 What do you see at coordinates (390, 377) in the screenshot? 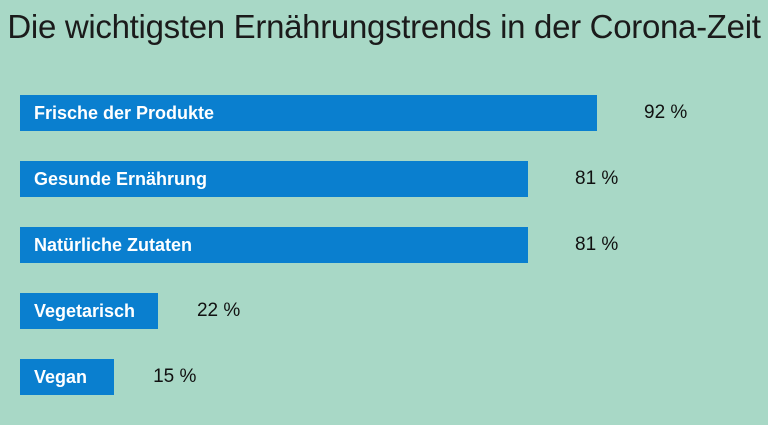
I see `bar-row: Vegan 15 %` at bounding box center [390, 377].